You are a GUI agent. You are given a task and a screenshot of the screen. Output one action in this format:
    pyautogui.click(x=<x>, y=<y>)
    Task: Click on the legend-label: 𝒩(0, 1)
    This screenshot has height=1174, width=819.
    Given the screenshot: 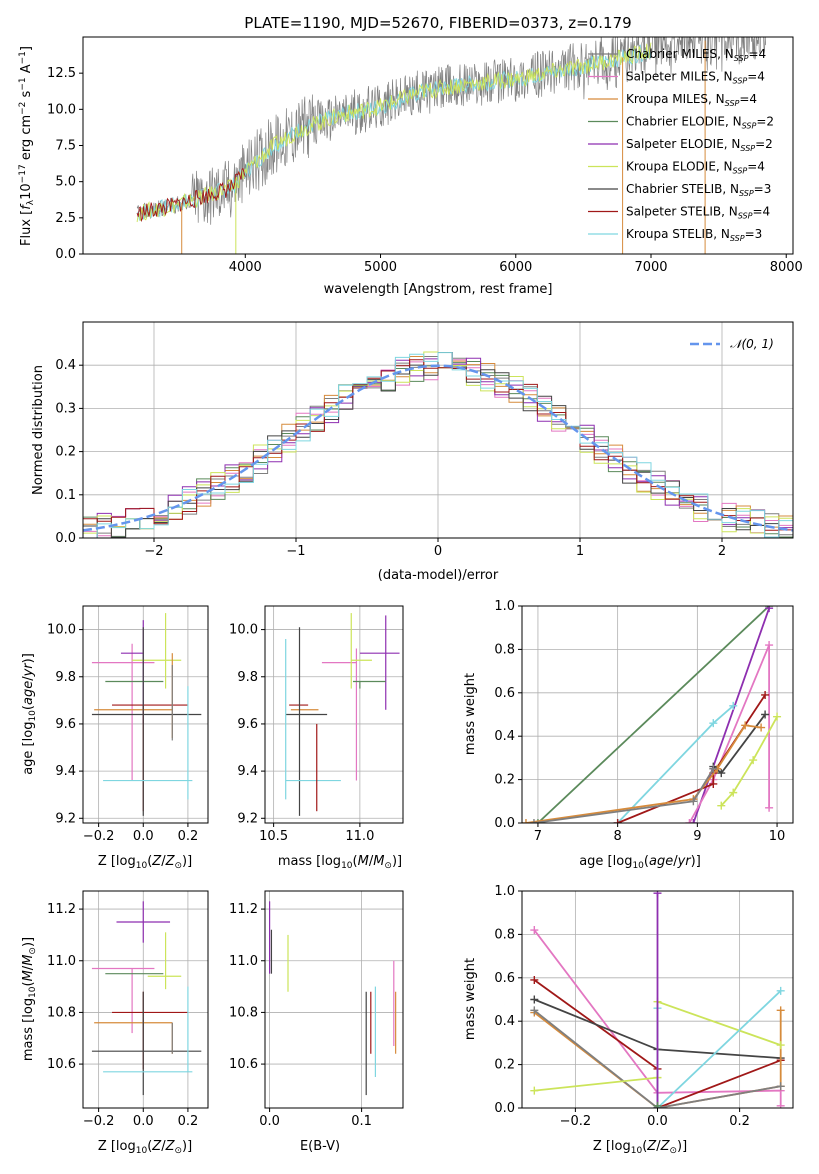 What is the action you would take?
    pyautogui.click(x=752, y=344)
    